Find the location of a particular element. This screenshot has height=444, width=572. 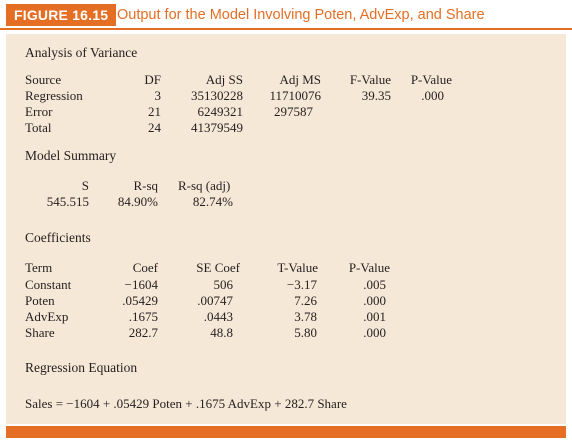

anova-source: Regression is located at coordinates (54, 95).